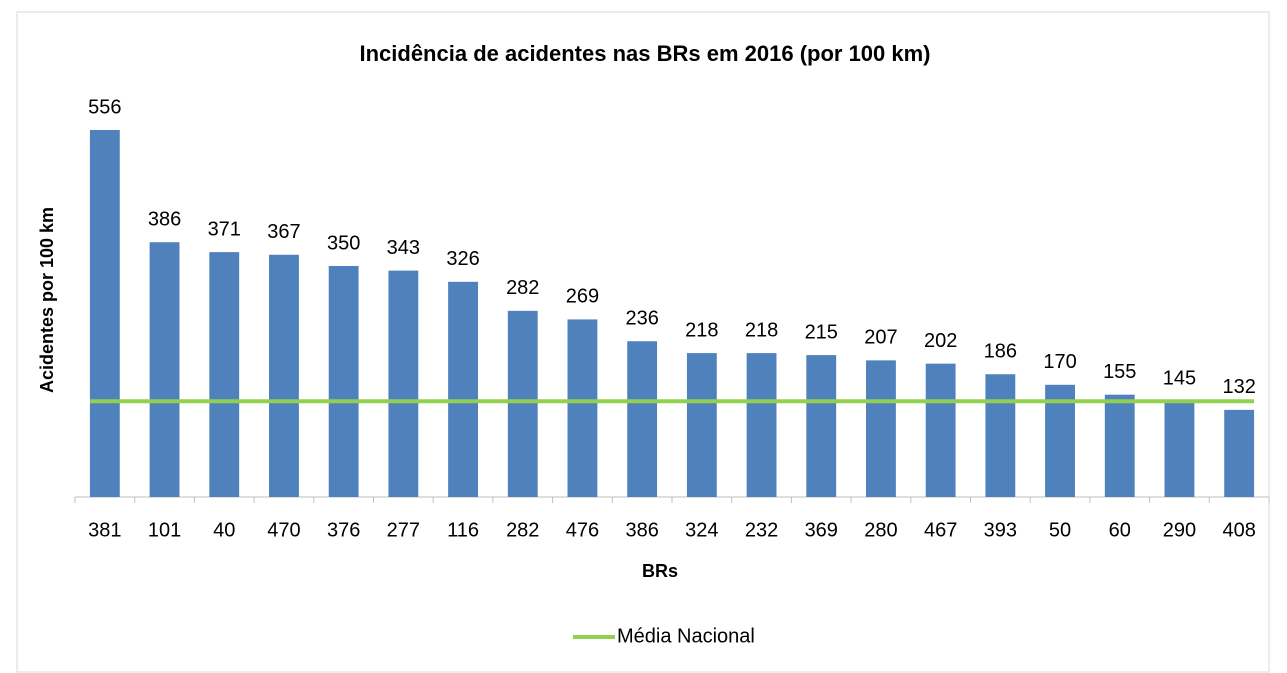 Image resolution: width=1287 pixels, height=673 pixels. I want to click on x-tick-label: 282, so click(522, 530).